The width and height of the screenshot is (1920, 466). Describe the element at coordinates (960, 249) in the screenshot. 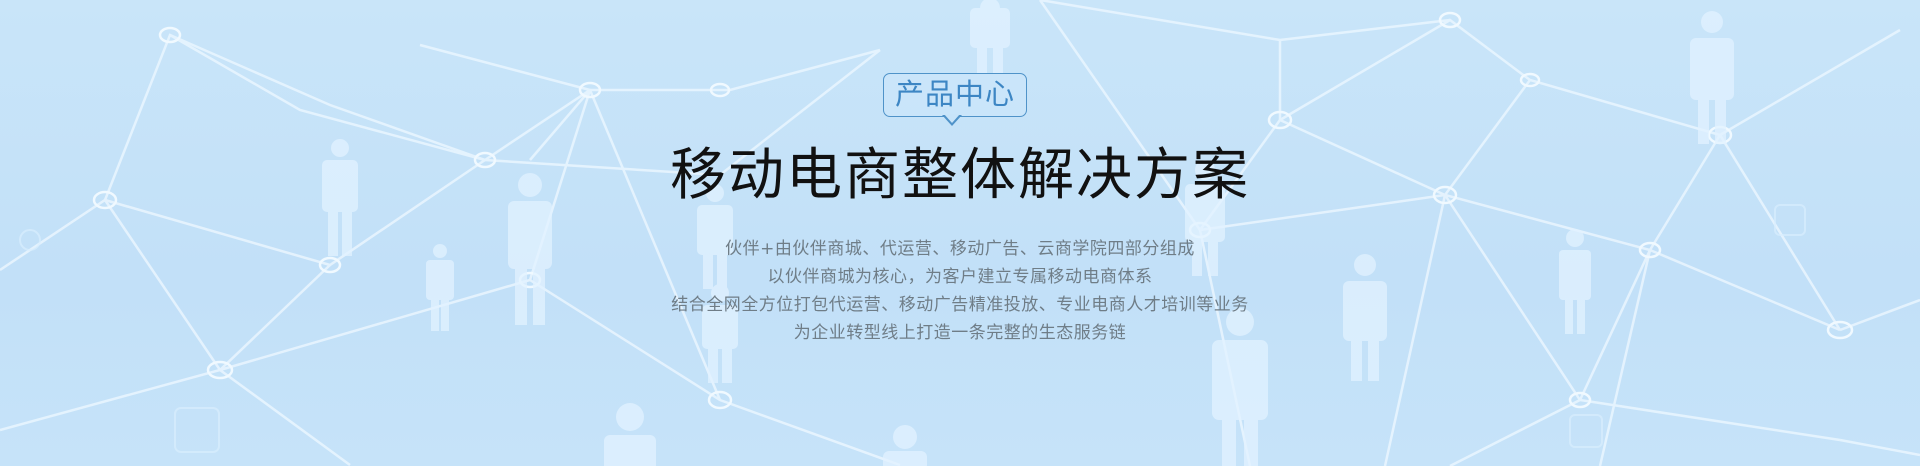

I see `description-line: 伙伴+由伙伴商城、代运营、移动广告、云商学院四部分组成` at that location.